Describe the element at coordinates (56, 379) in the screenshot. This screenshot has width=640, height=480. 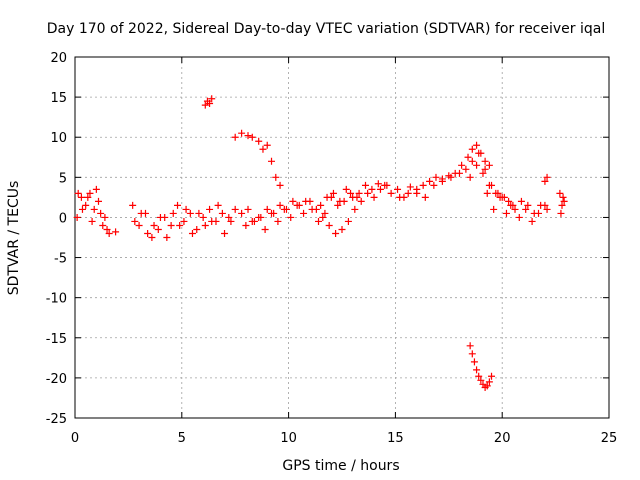
I see `y-tick-label: -20` at that location.